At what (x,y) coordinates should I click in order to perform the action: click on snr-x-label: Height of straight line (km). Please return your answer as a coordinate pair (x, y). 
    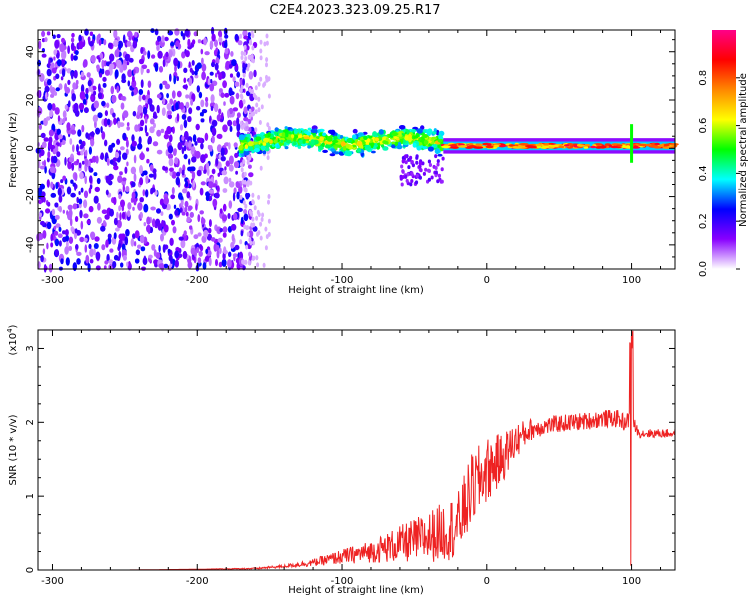
    Looking at the image, I should click on (356, 590).